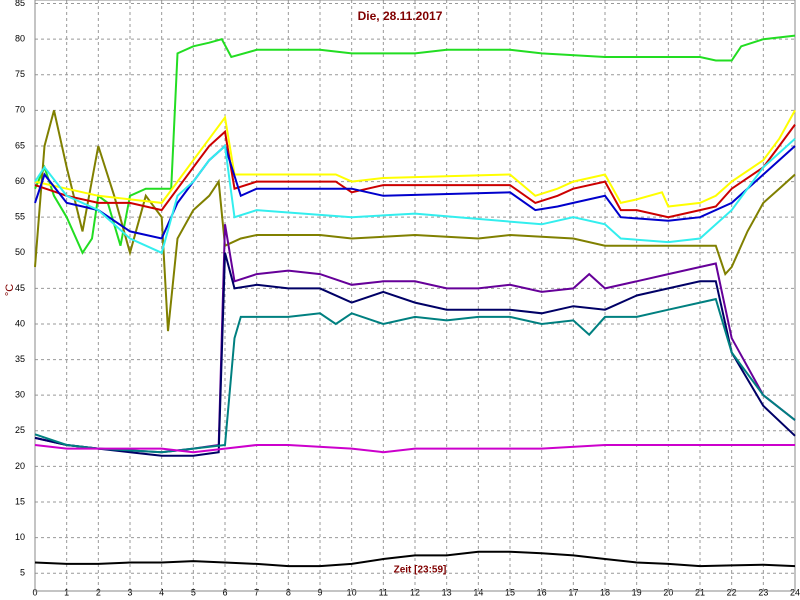 The image size is (800, 600). What do you see at coordinates (573, 592) in the screenshot?
I see `x-tick-label: 17` at bounding box center [573, 592].